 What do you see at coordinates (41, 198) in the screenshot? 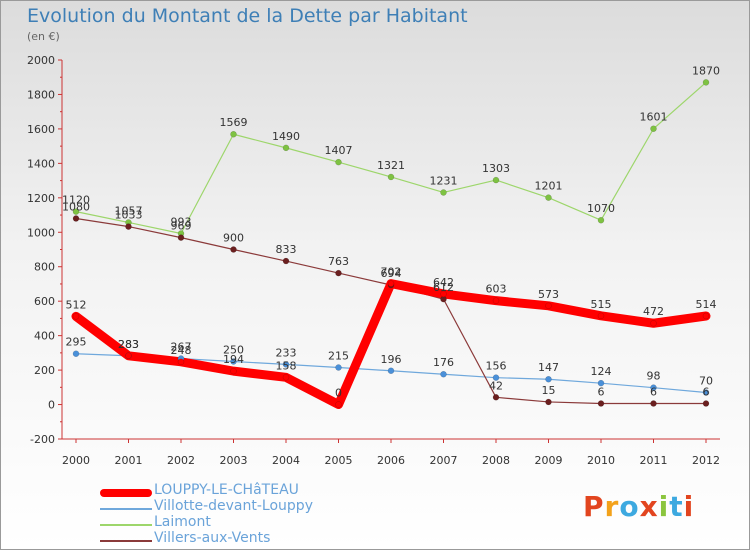
I see `y-tick-label: 1200` at bounding box center [41, 198].